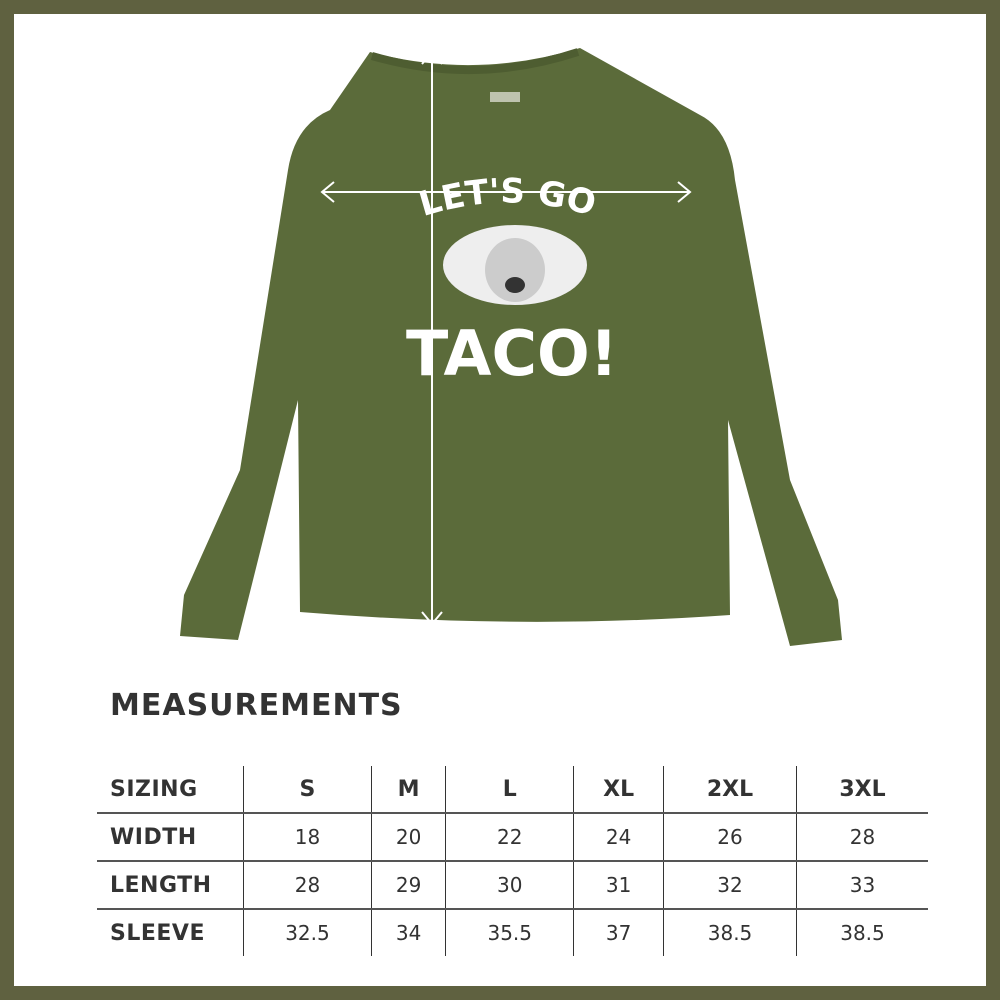 The image size is (1000, 1000). What do you see at coordinates (170, 932) in the screenshot?
I see `row-label: SLEEVE` at bounding box center [170, 932].